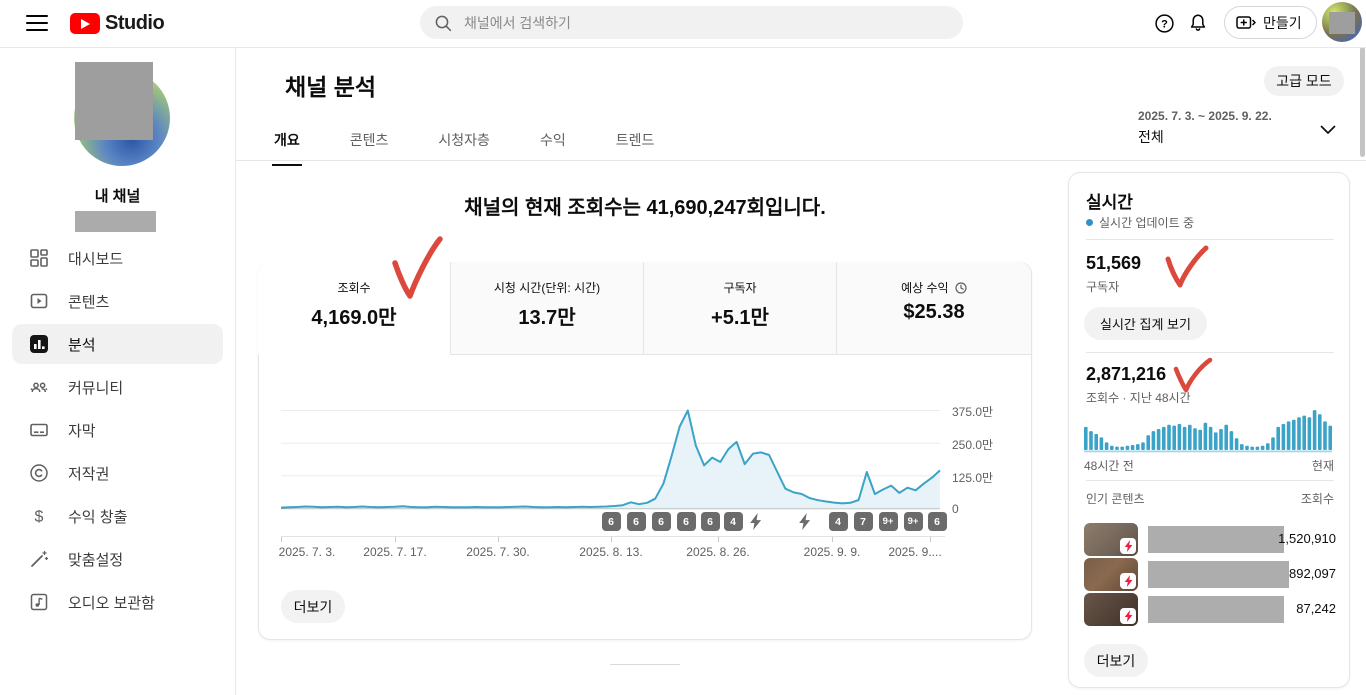  Describe the element at coordinates (96, 259) in the screenshot. I see `sidebar-item-label: 대시보드` at that location.